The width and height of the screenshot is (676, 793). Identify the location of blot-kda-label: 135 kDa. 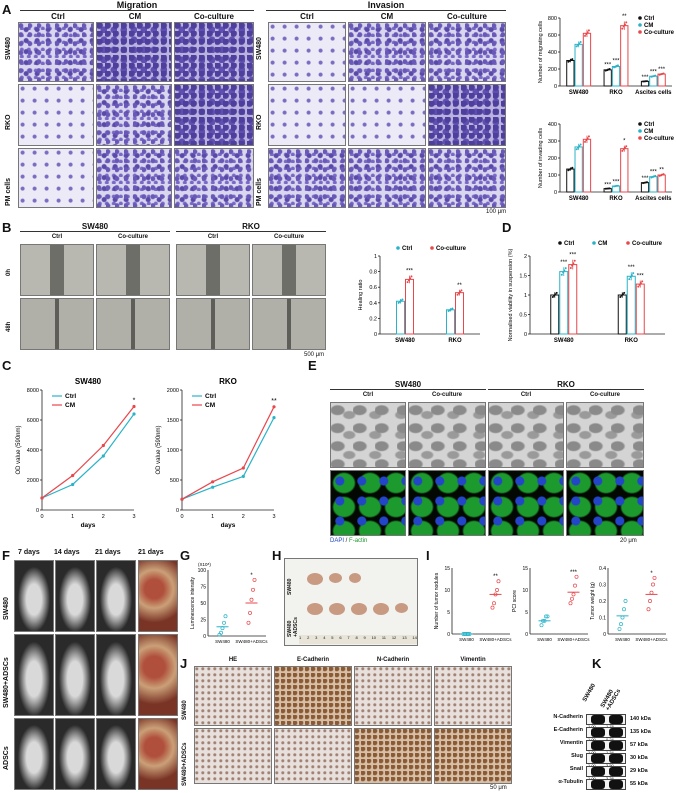
(640, 732).